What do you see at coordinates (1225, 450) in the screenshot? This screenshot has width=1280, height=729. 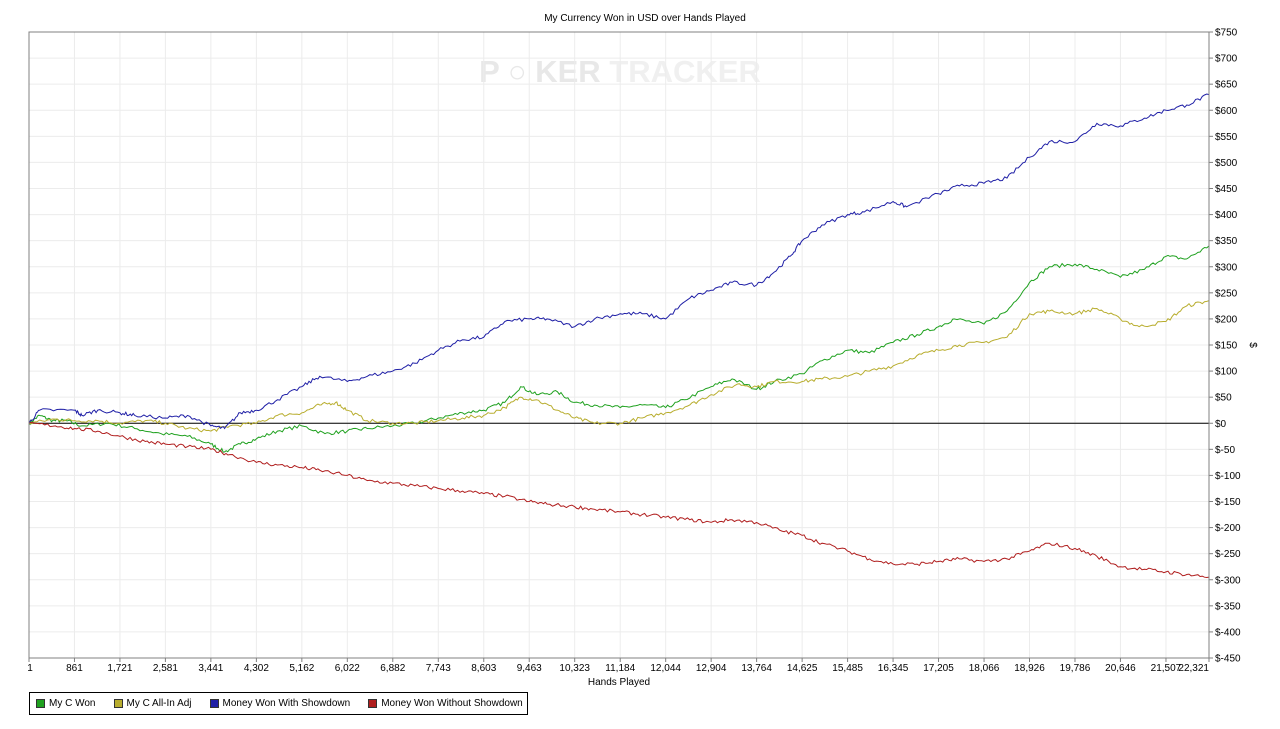 I see `y-tick-label: $-50` at bounding box center [1225, 450].